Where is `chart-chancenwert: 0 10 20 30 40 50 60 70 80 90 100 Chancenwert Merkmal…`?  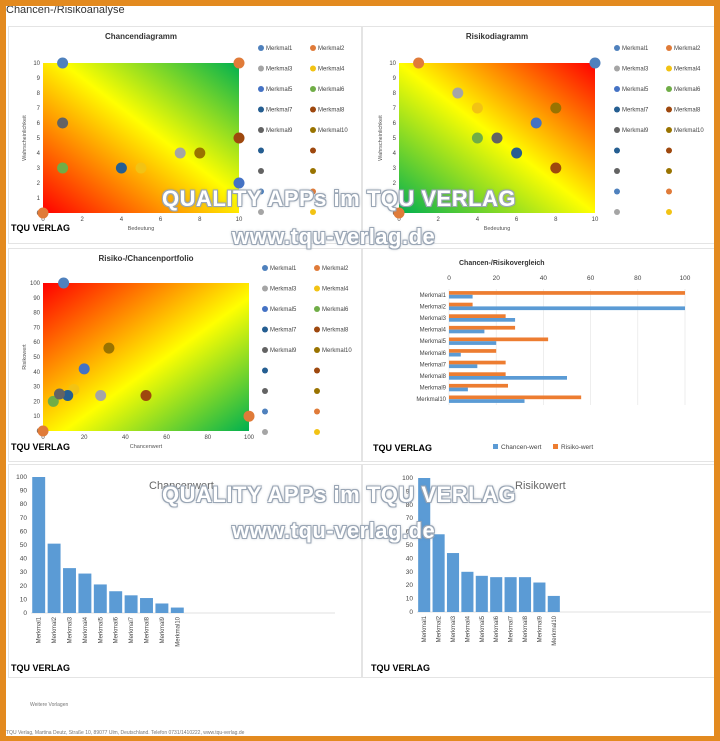
chart-chancenwert: 0 10 20 30 40 50 60 70 80 90 100 Chancenwert Merkmal… is located at coordinates (175, 560).